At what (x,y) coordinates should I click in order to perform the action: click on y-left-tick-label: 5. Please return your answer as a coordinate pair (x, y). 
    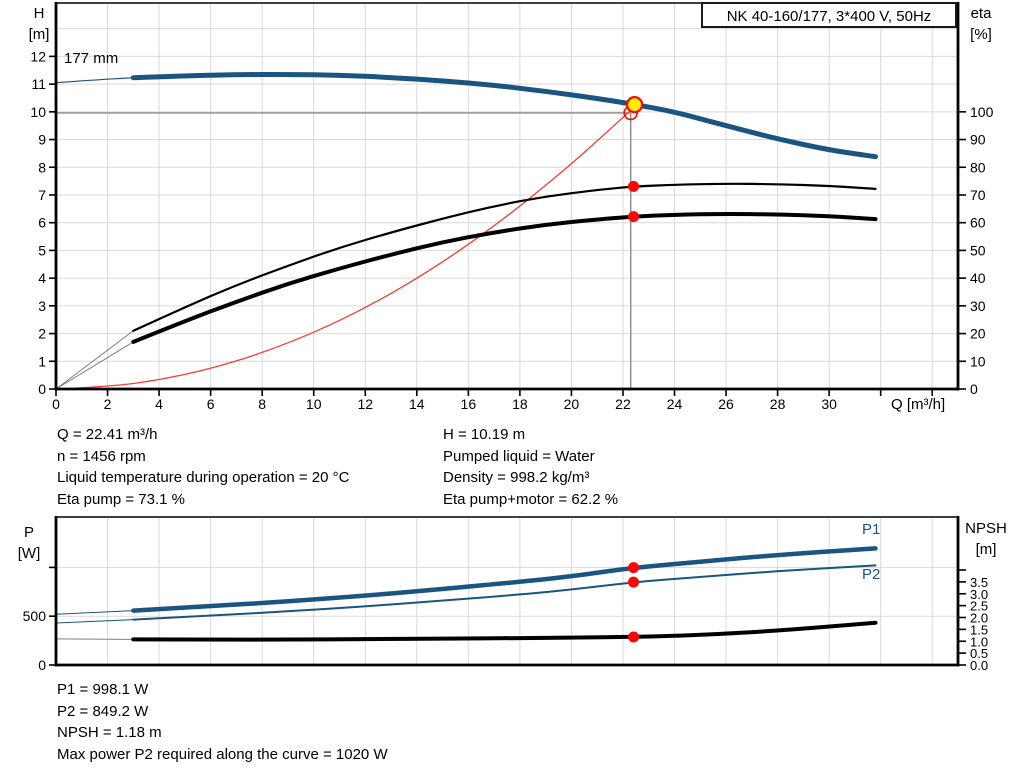
    Looking at the image, I should click on (42, 250).